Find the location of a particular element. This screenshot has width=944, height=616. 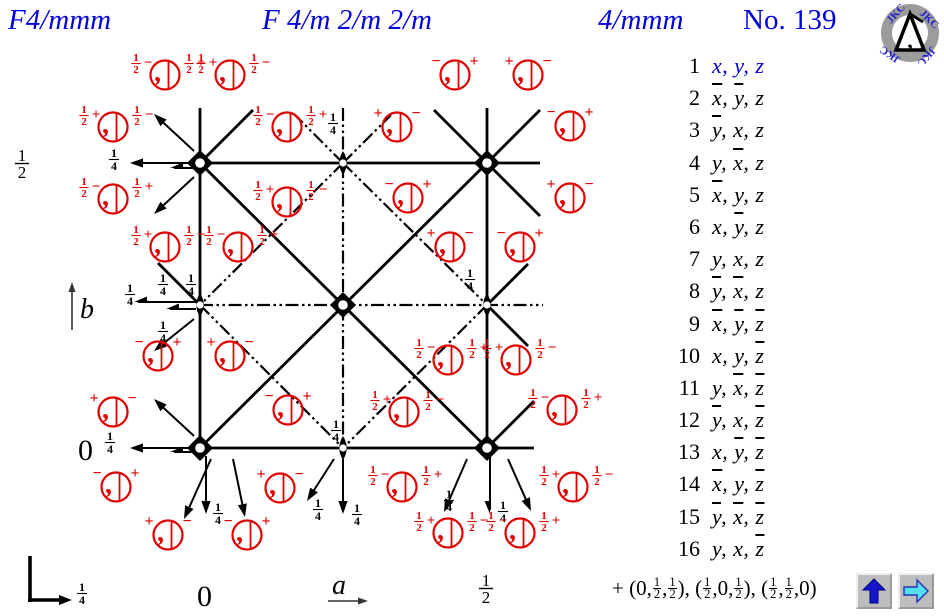

position-number: 12 is located at coordinates (689, 420).